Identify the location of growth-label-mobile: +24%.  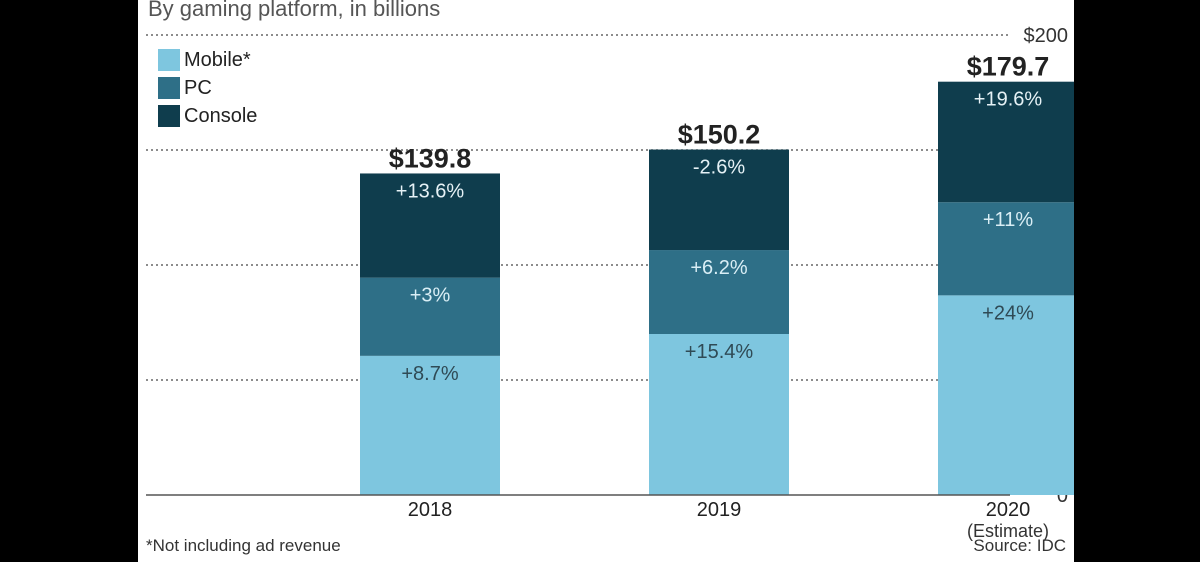
(1008, 313).